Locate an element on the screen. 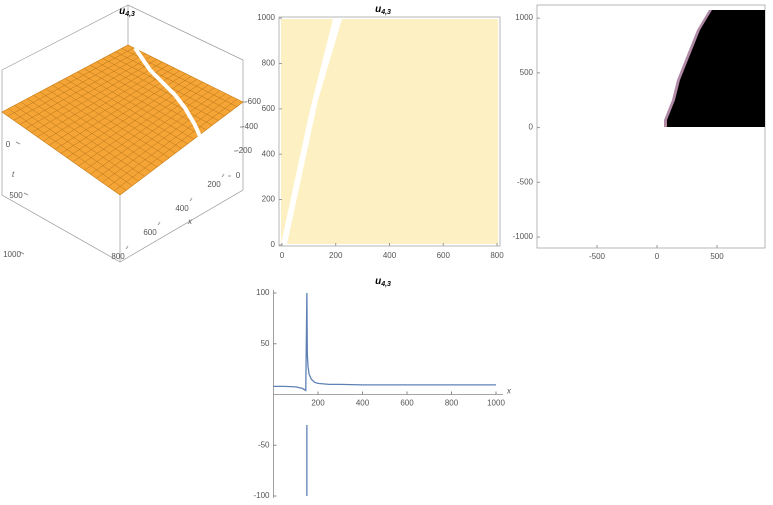 Image resolution: width=773 pixels, height=505 pixels. z-tick-label: -400 is located at coordinates (250, 126).